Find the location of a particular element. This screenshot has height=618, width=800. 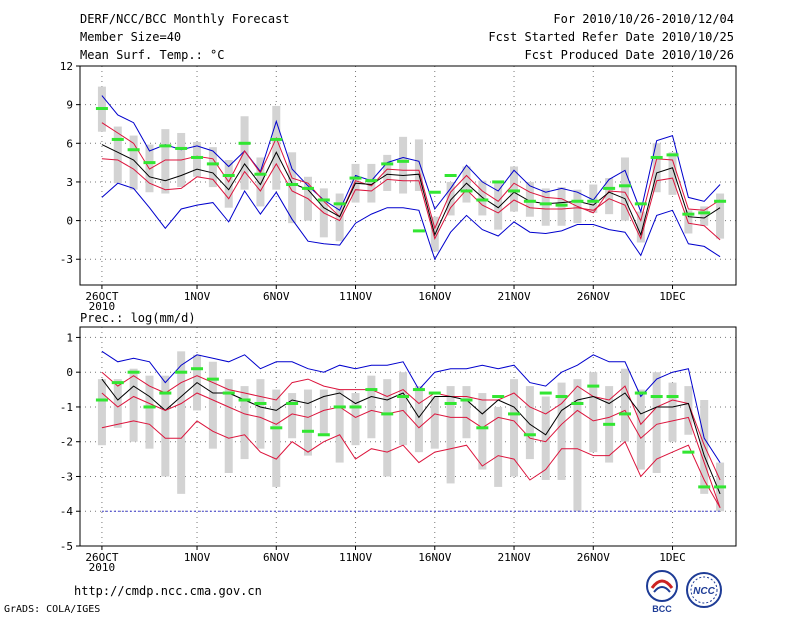

bcc-logo: BCC is located at coordinates (662, 592).